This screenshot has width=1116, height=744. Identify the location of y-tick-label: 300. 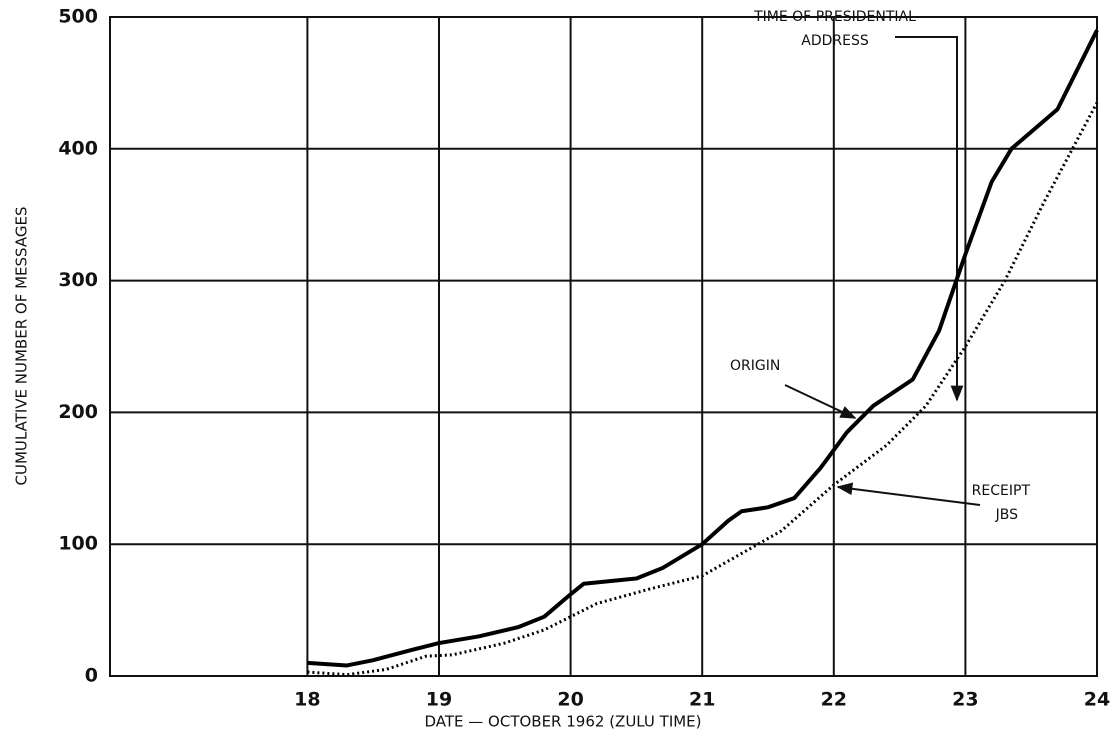
(78, 280).